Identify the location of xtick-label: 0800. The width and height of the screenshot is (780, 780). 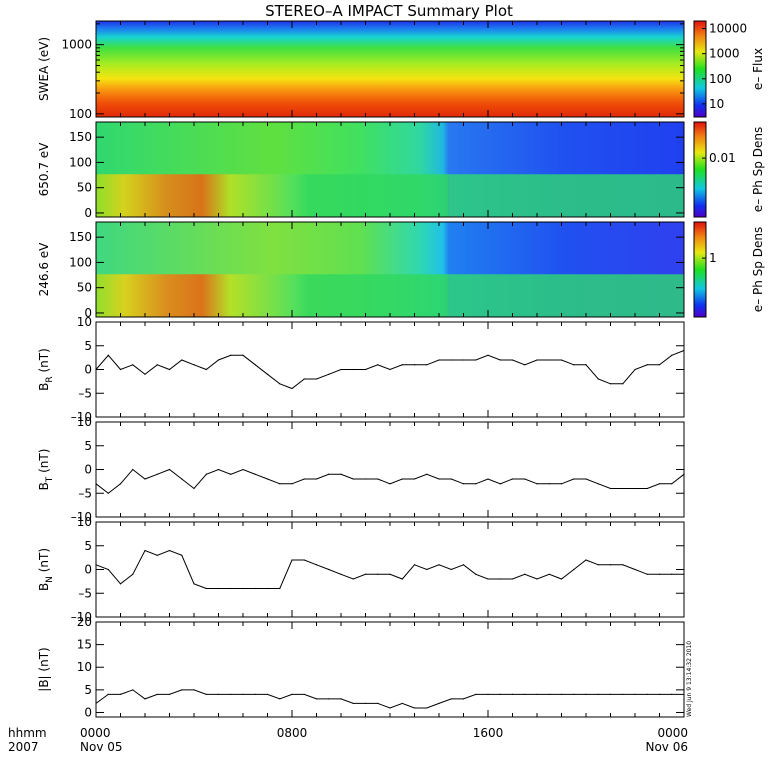
(292, 733).